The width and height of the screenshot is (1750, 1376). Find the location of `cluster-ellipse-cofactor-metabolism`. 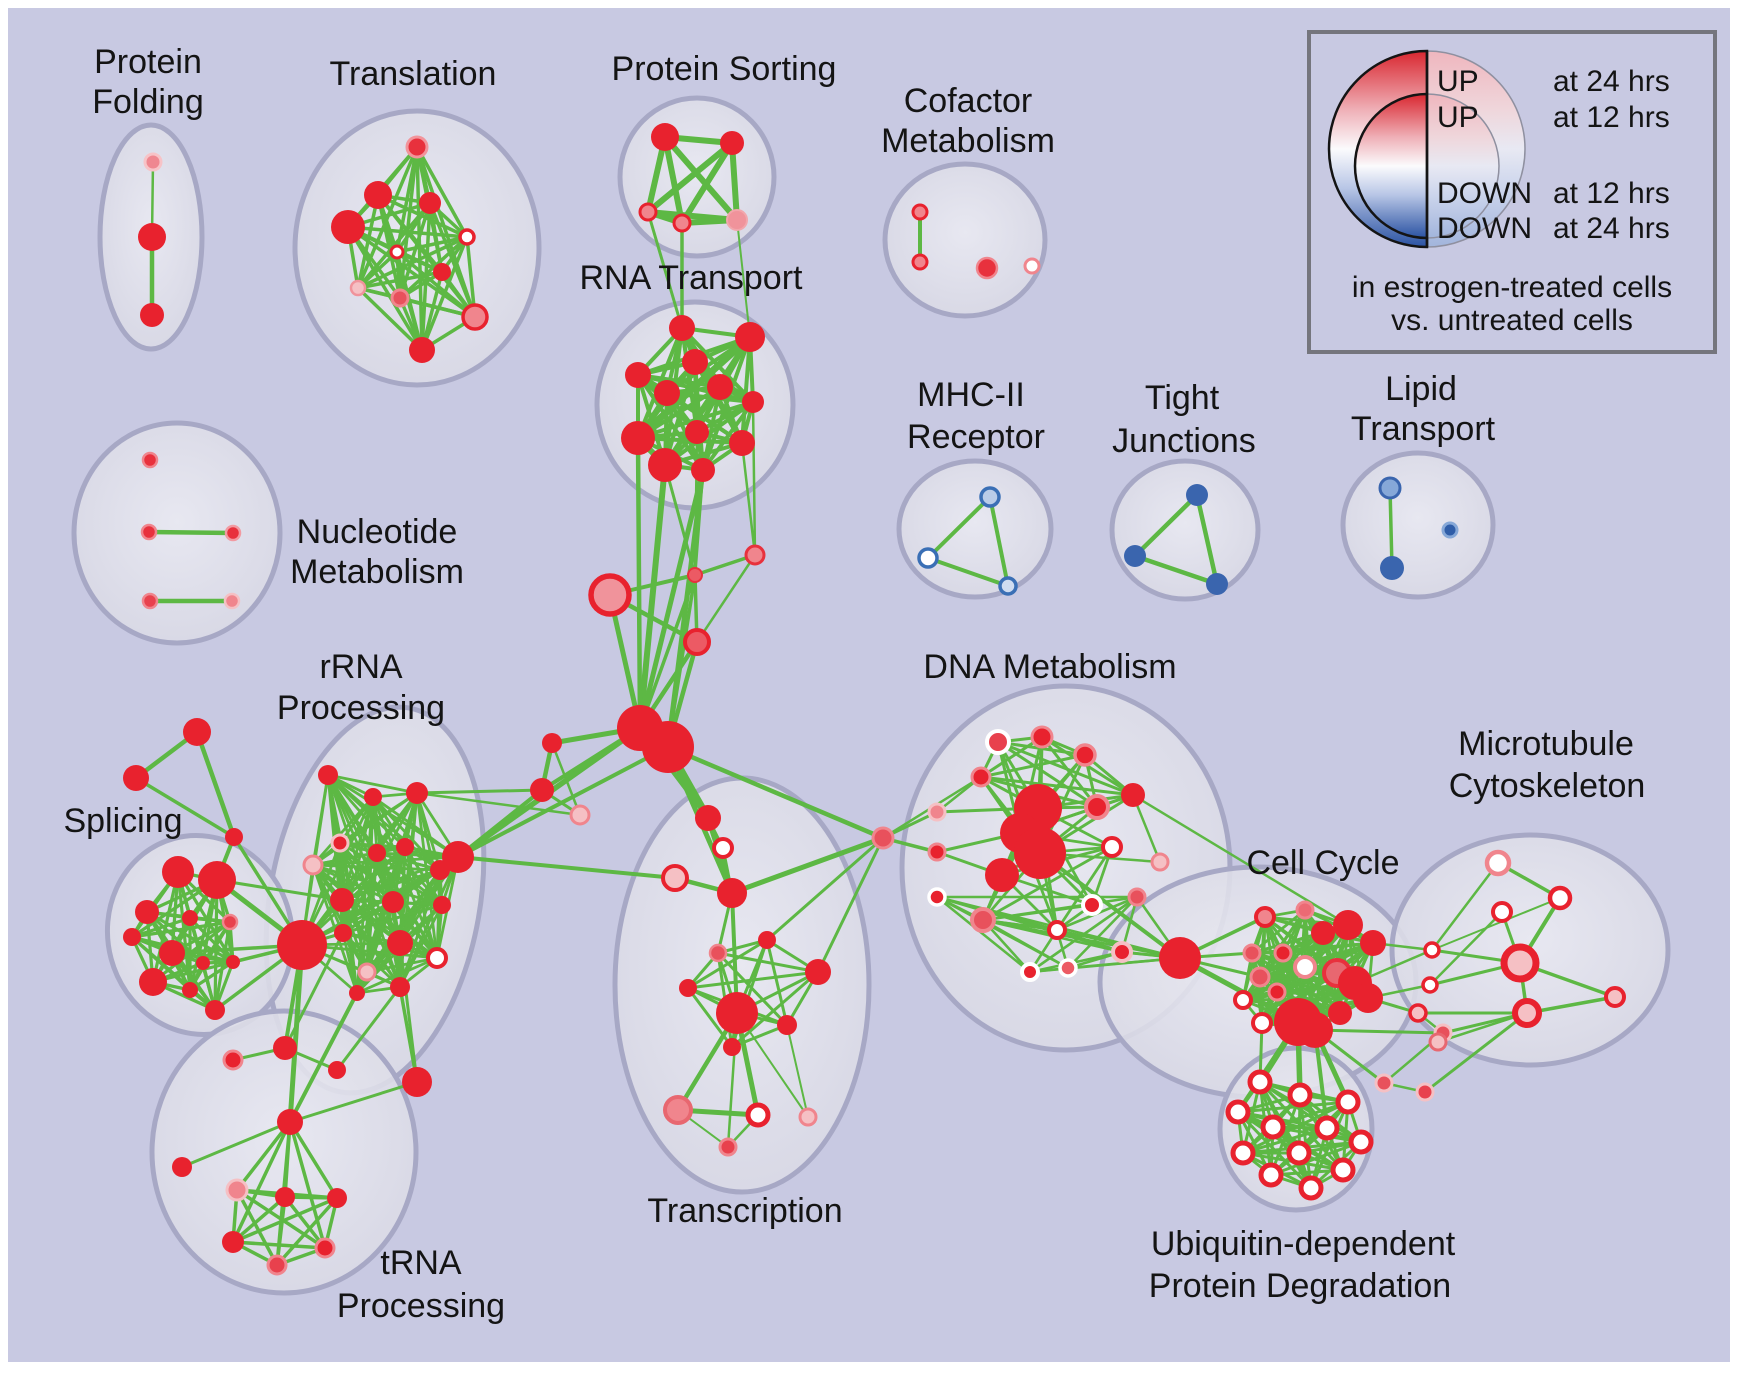

cluster-ellipse-cofactor-metabolism is located at coordinates (965, 240).